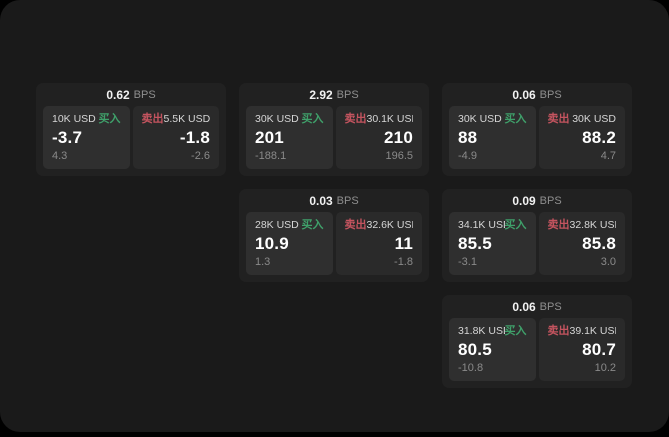 The width and height of the screenshot is (669, 437). I want to click on sell-panel: 卖出 39.1K USD 80.7 10.2, so click(581, 349).